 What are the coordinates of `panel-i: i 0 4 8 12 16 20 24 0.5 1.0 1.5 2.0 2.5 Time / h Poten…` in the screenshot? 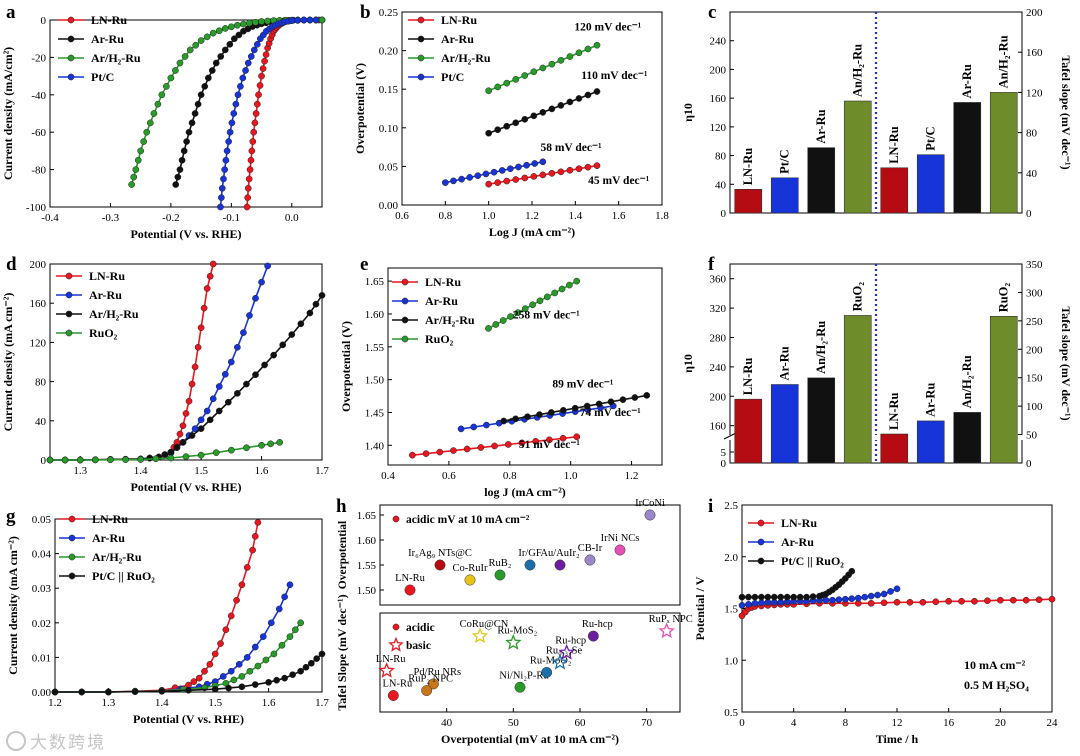 It's located at (875, 621).